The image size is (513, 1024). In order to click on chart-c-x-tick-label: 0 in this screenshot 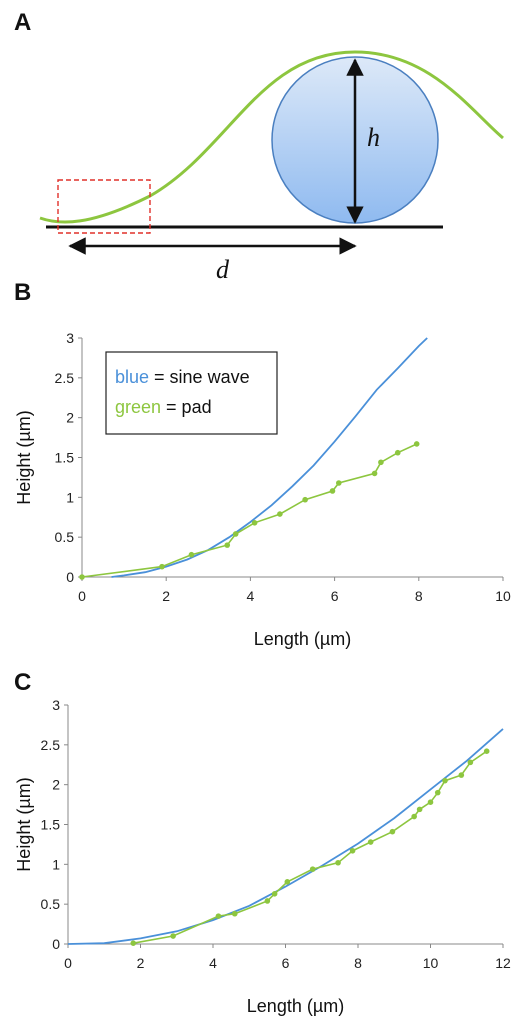, I will do `click(68, 963)`.